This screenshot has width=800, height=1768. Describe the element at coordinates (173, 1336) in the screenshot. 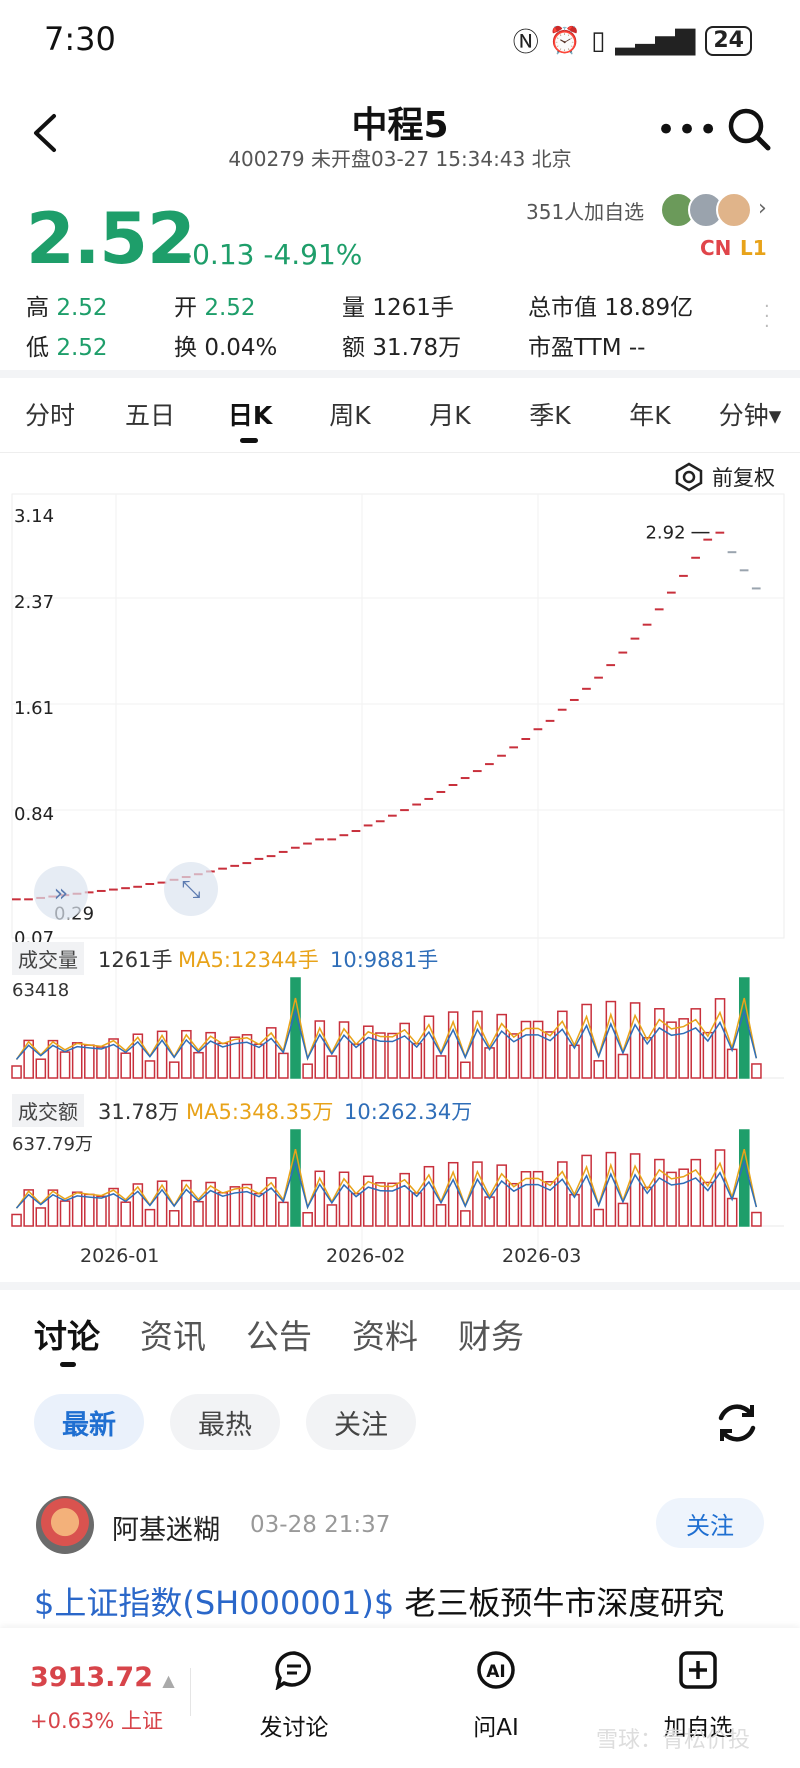

I see `tab-news: 资讯` at that location.